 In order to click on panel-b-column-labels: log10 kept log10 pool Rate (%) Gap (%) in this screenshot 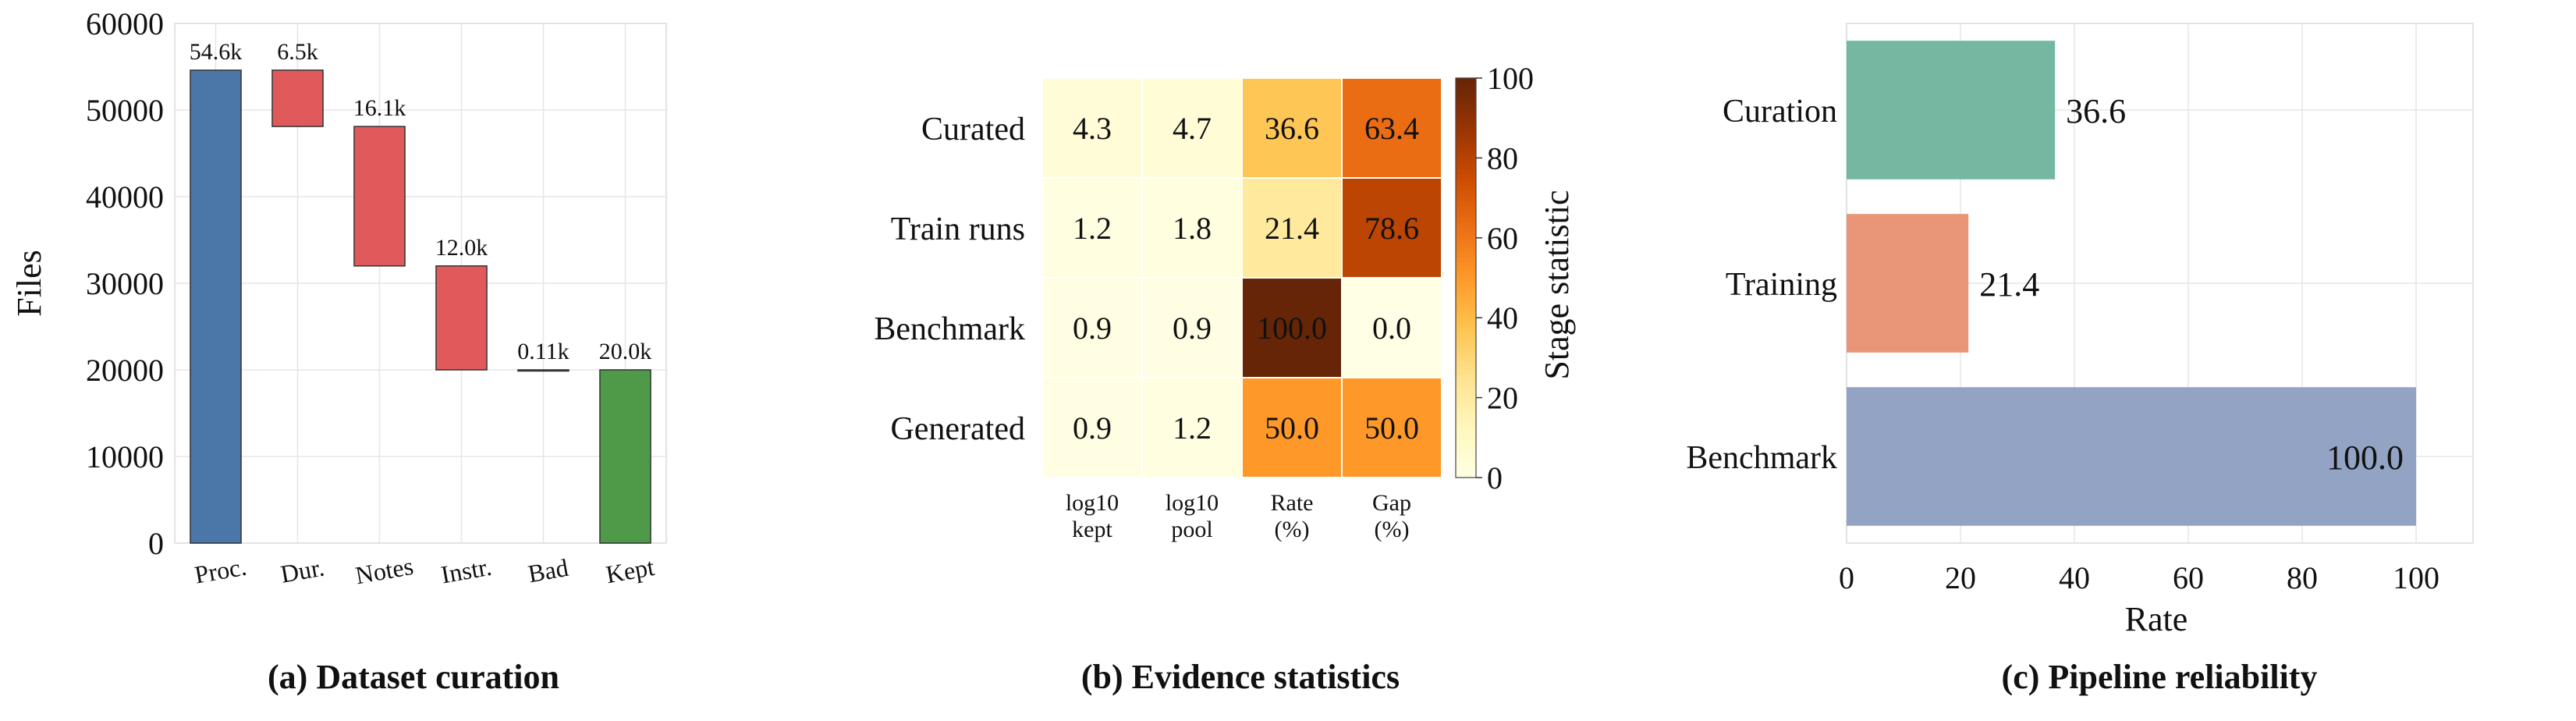, I will do `click(1238, 516)`.